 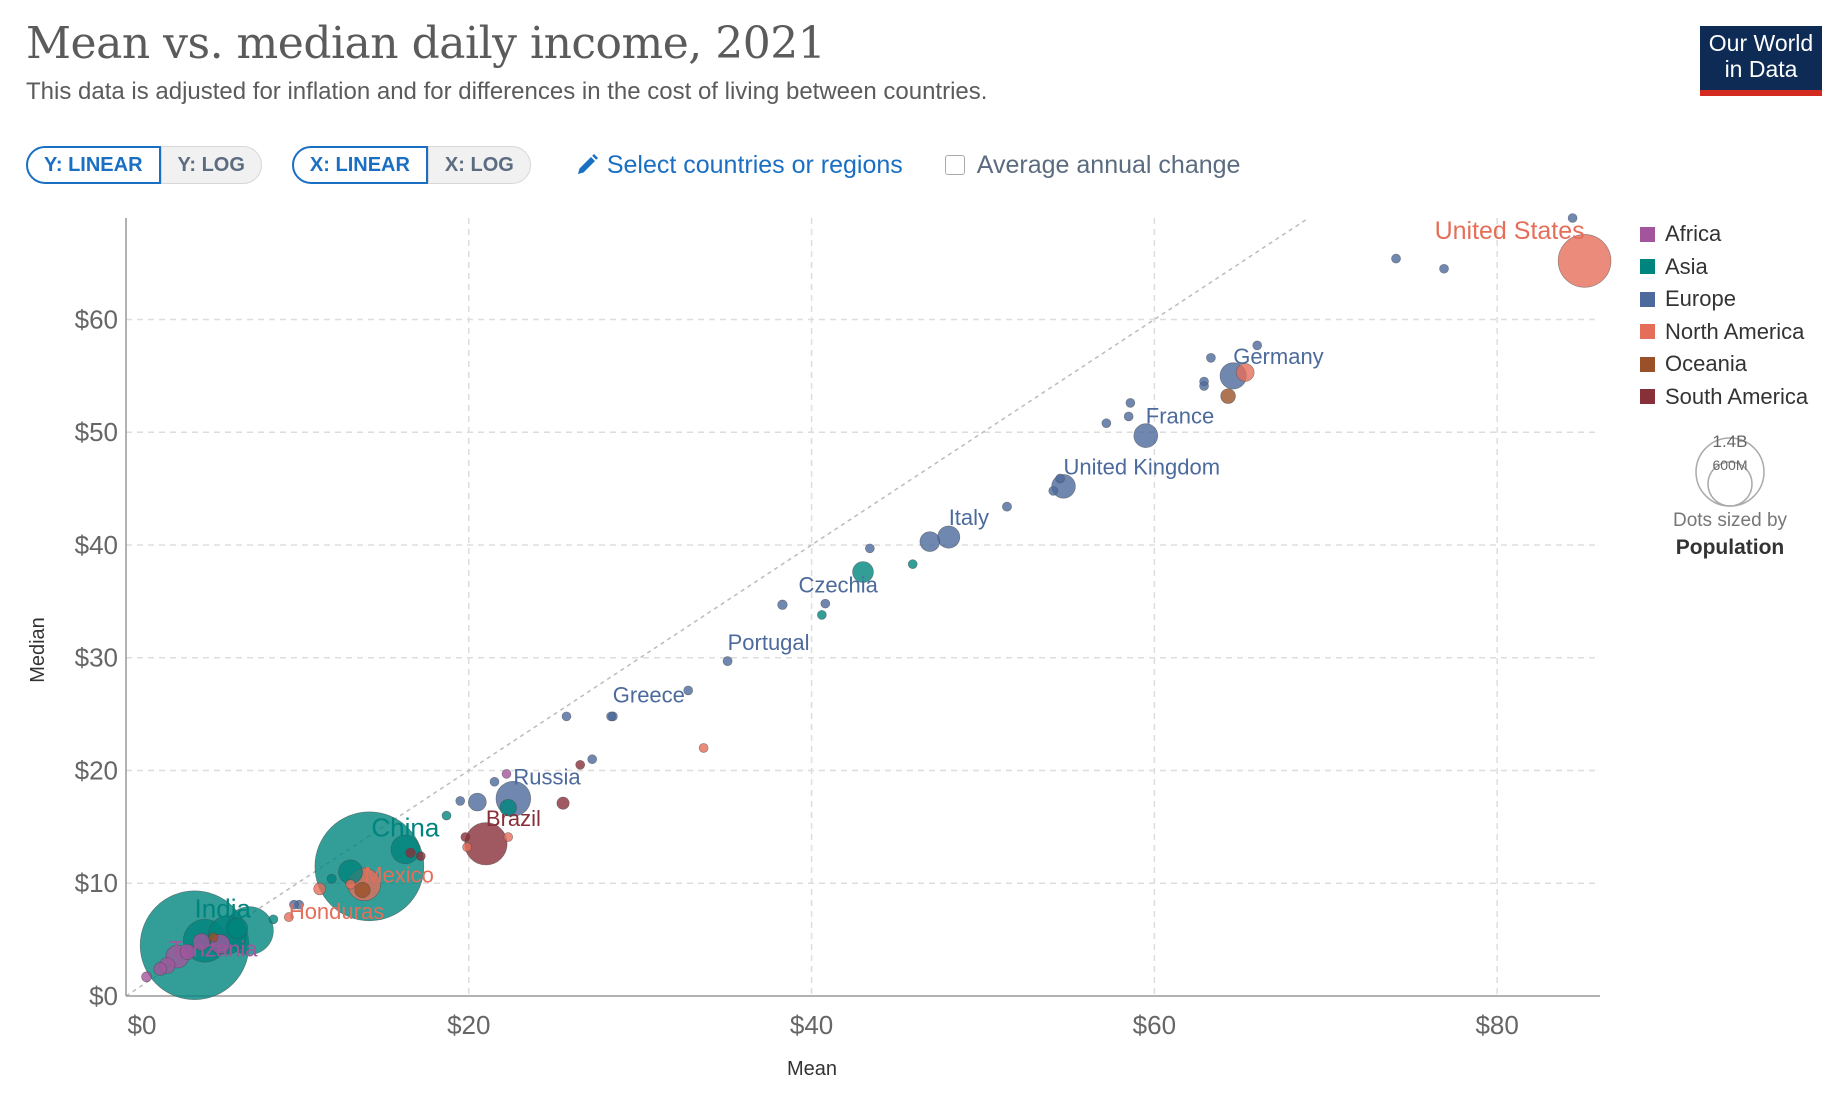 I want to click on legend-item-europe: Europe, so click(x=1724, y=299).